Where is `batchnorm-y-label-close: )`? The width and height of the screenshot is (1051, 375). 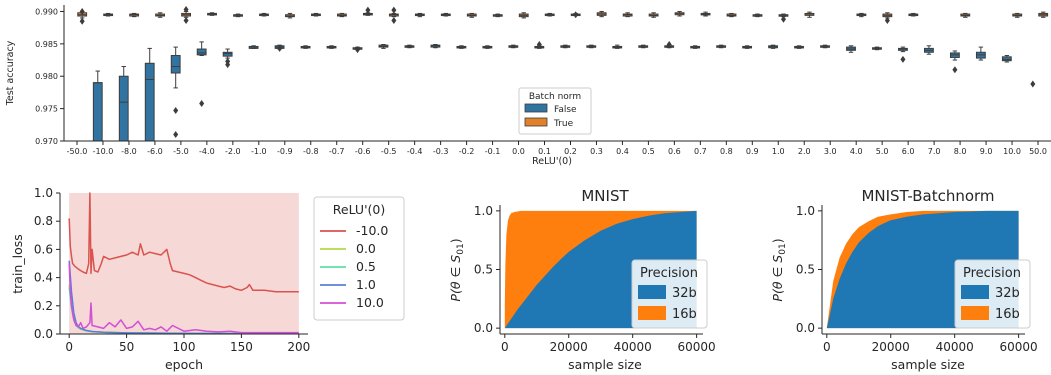
batchnorm-y-label-close: ) is located at coordinates (777, 240).